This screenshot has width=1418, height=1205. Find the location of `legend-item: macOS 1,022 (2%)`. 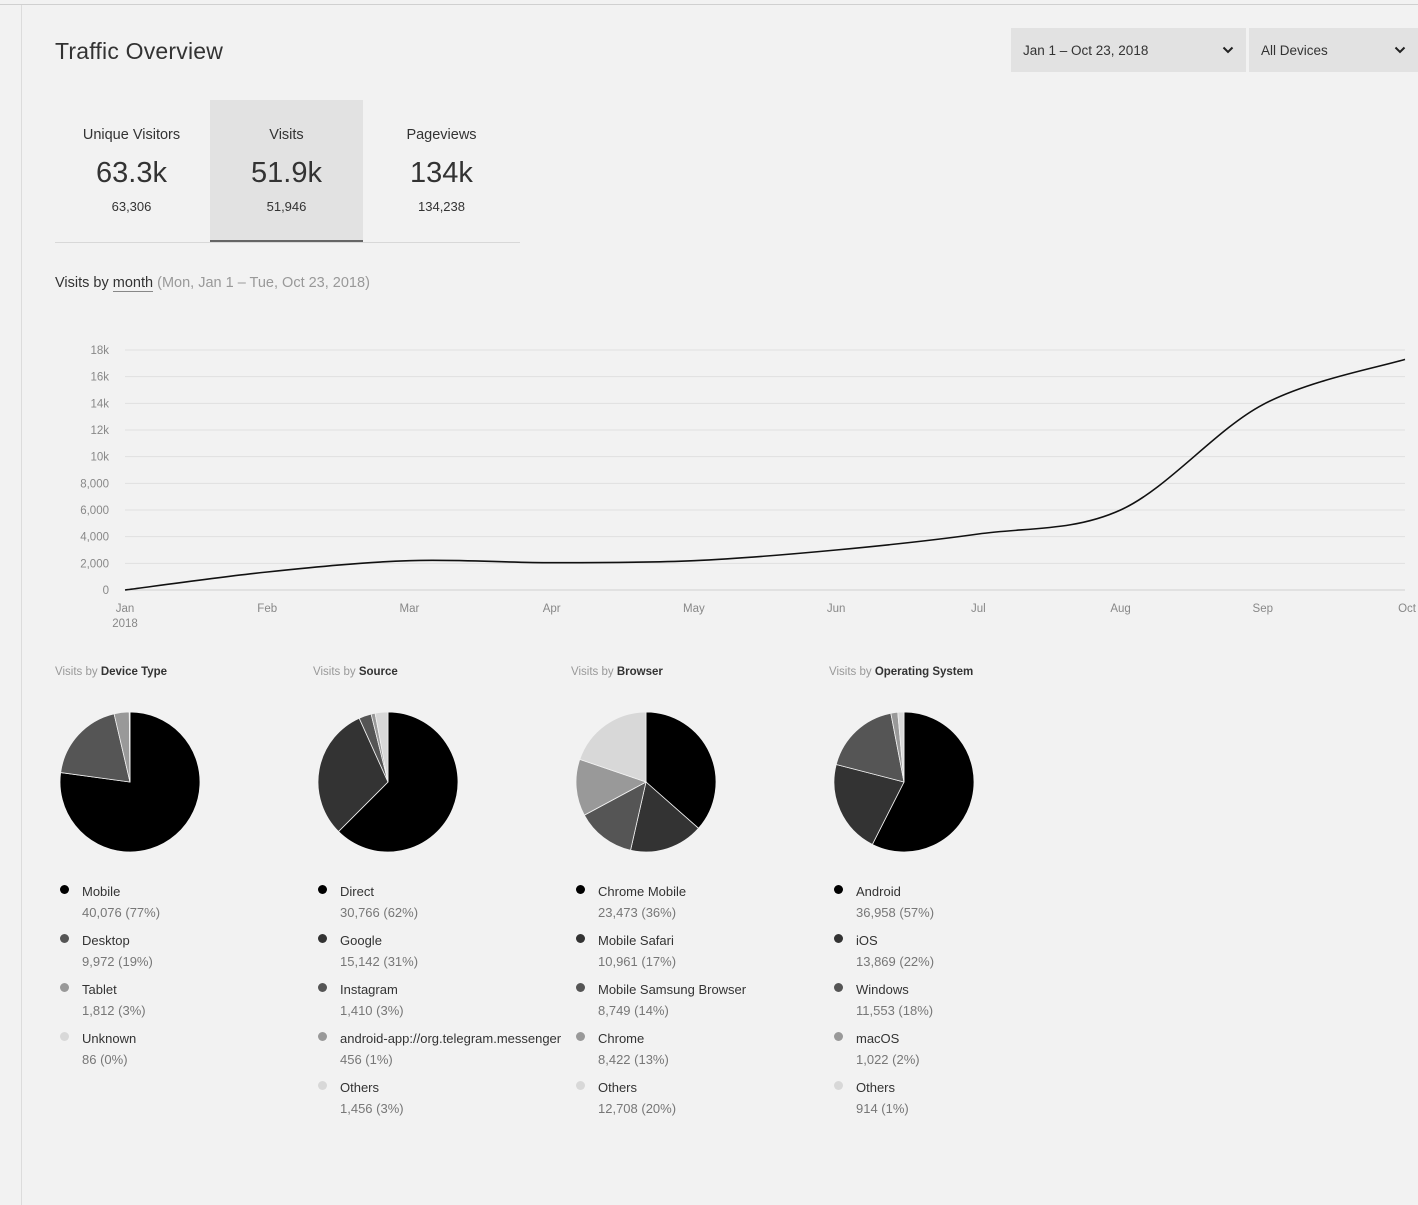

legend-item: macOS 1,022 (2%) is located at coordinates (954, 1049).